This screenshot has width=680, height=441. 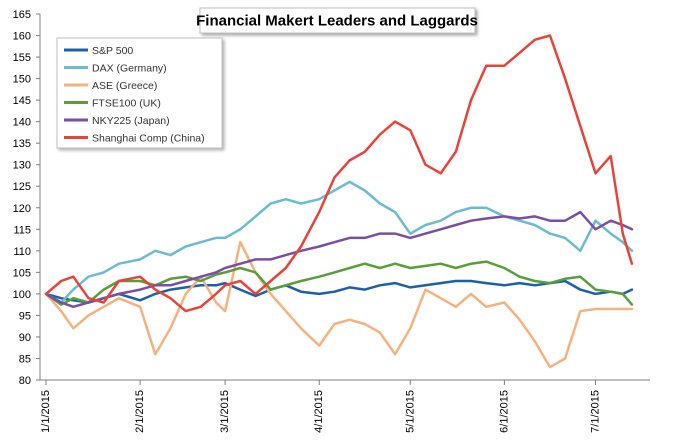 I want to click on y-tick-label: 135, so click(x=22, y=144).